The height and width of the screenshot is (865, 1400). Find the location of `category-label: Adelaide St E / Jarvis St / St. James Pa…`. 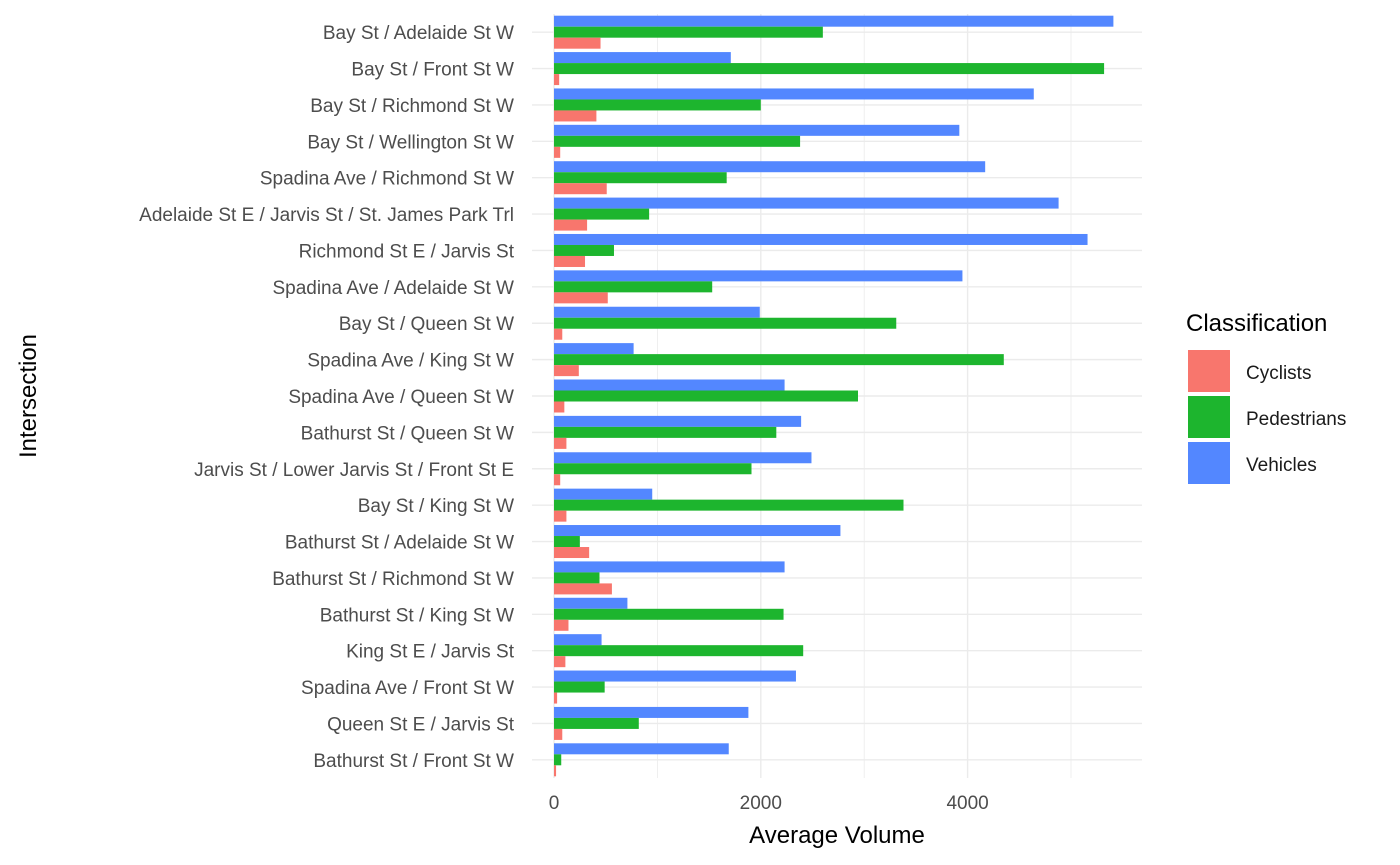

category-label: Adelaide St E / Jarvis St / St. James Pa… is located at coordinates (326, 215).